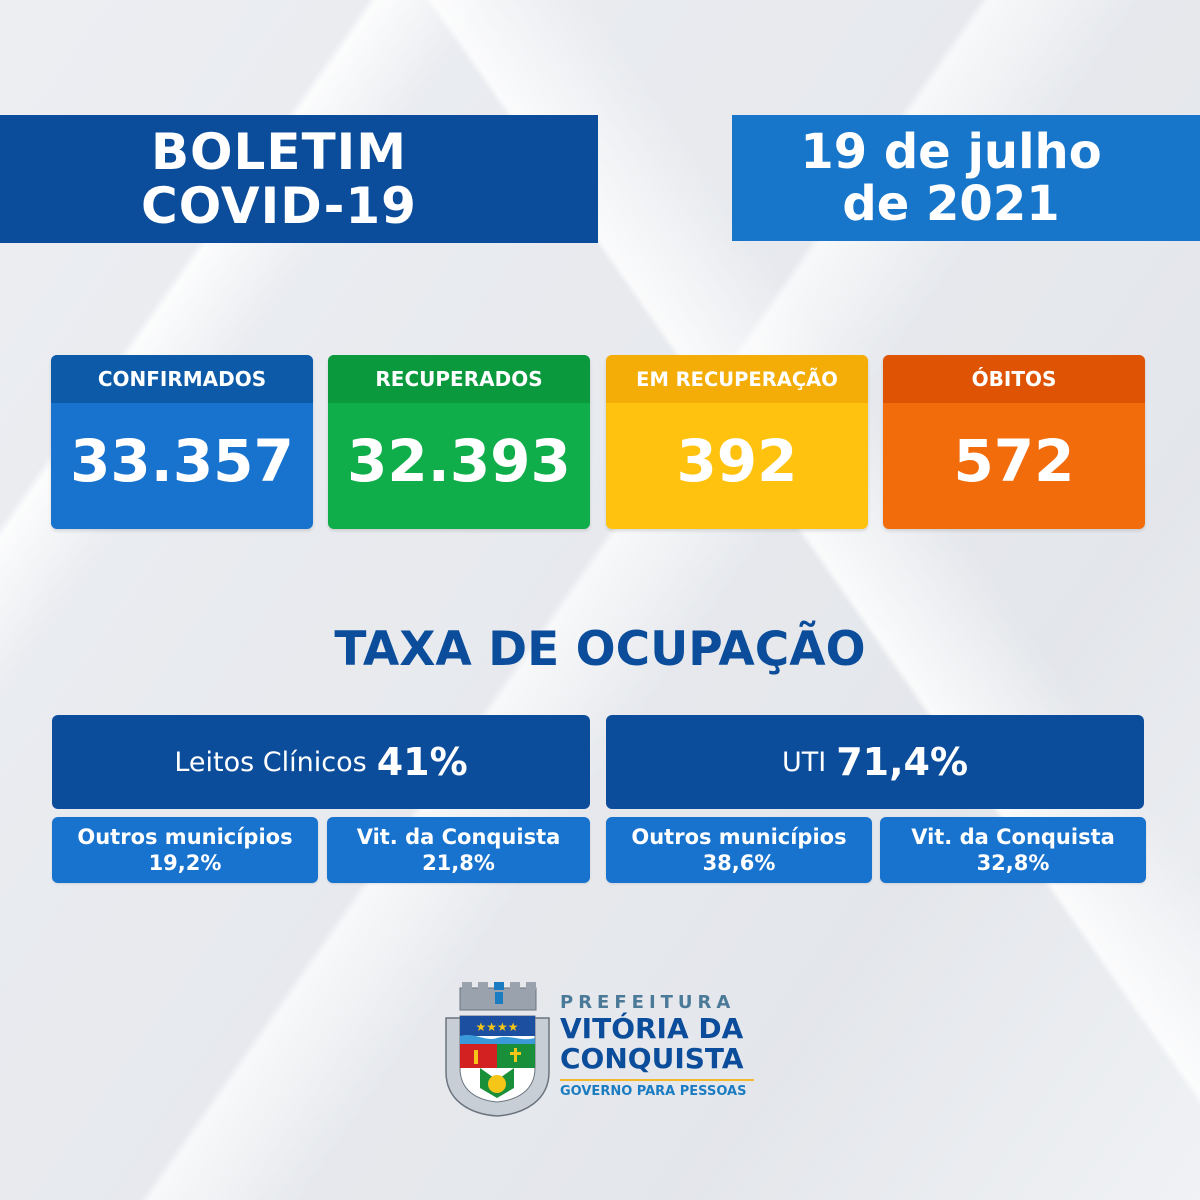 The width and height of the screenshot is (1200, 1200). What do you see at coordinates (279, 152) in the screenshot?
I see `bulletin-title-line1: BOLETIM` at bounding box center [279, 152].